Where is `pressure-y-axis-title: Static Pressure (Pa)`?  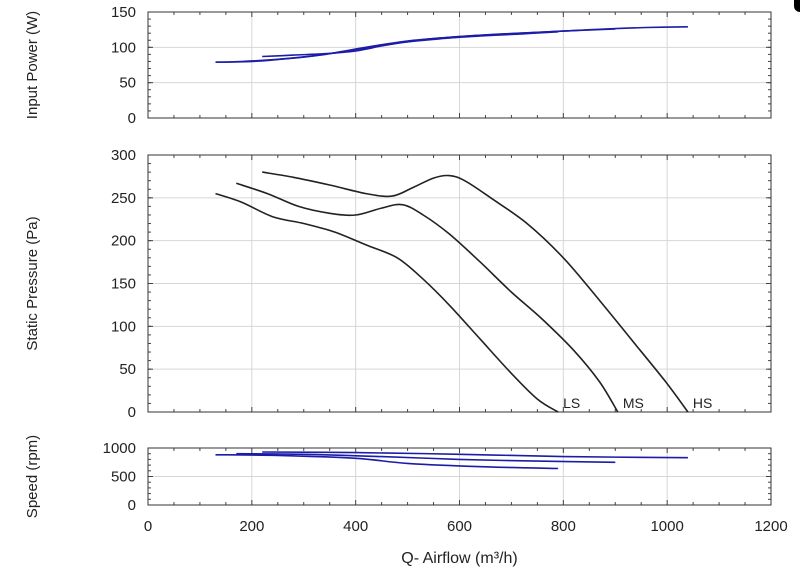
pressure-y-axis-title: Static Pressure (Pa) is located at coordinates (32, 283).